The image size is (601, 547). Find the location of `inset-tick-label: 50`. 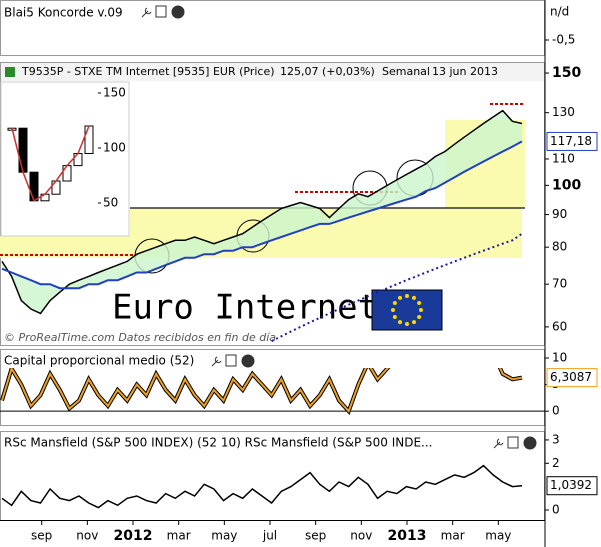

inset-tick-label: 50 is located at coordinates (110, 203).